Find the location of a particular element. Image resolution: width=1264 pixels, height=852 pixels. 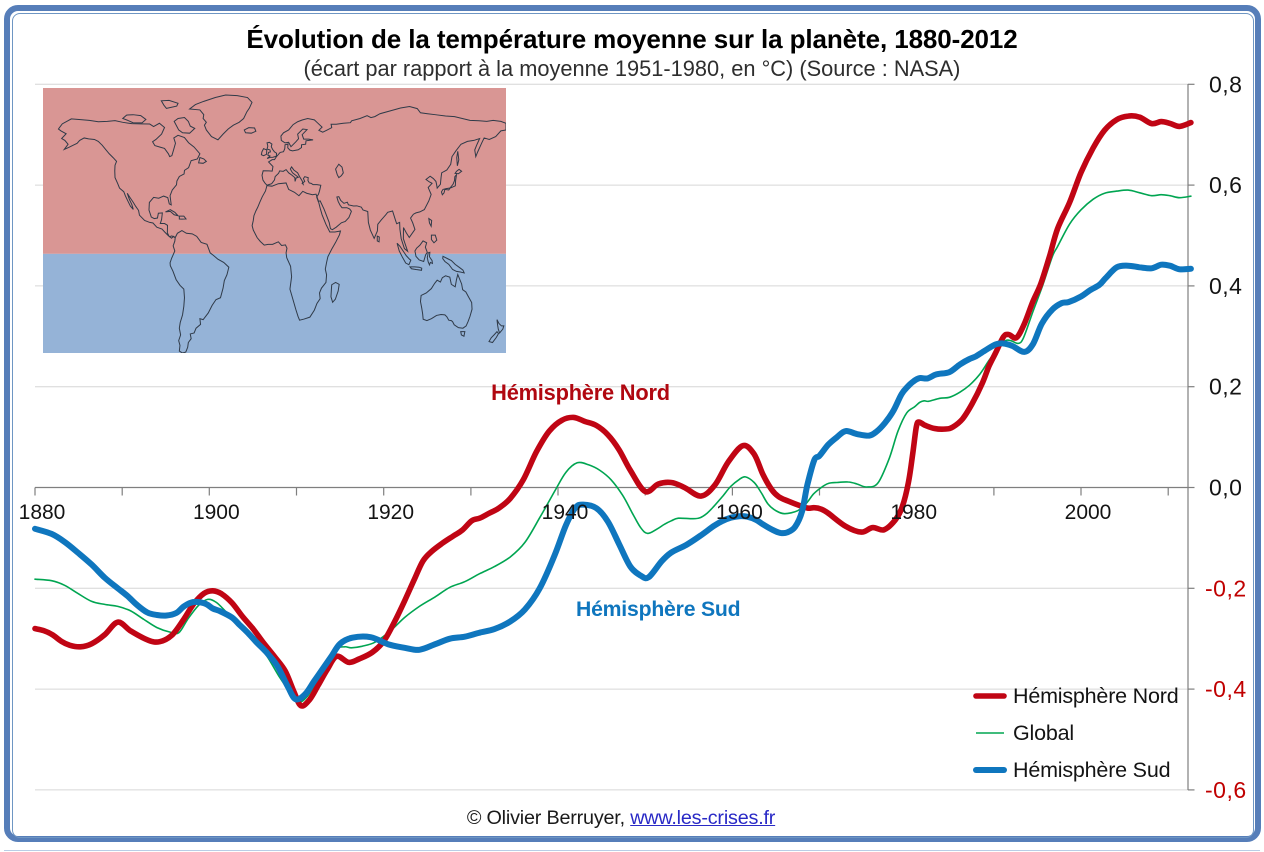

svg-text: 1960 is located at coordinates (739, 512).